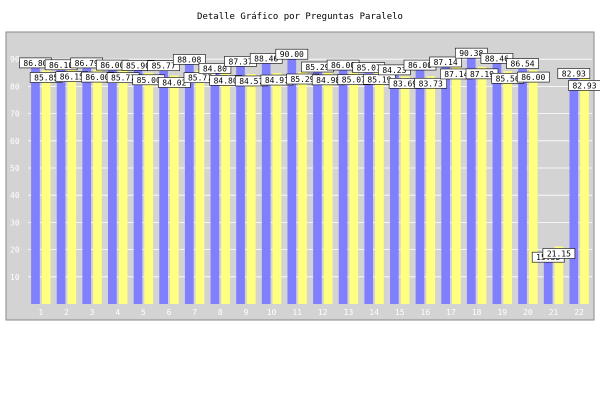 Image resolution: width=600 pixels, height=400 pixels. What do you see at coordinates (311, 312) in the screenshot?
I see `x-axis-ticks: 1 2 3 4 5 6 7 8 9 10 11 12 13 14 15 16 17 18 19 20 21 22` at bounding box center [311, 312].